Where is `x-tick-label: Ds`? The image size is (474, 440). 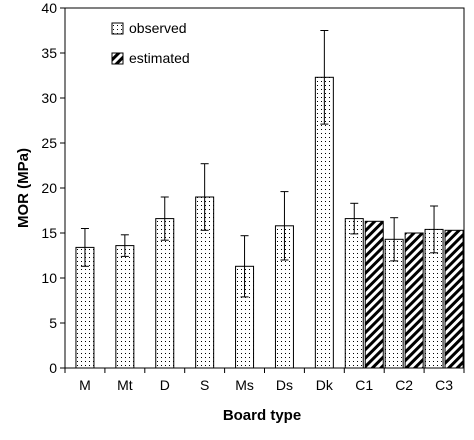
x-tick-label: Ds is located at coordinates (284, 385).